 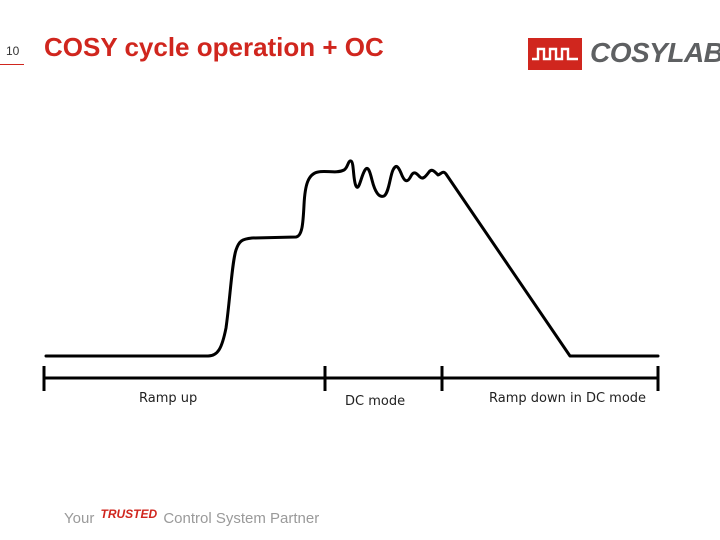 What do you see at coordinates (567, 398) in the screenshot?
I see `phase-label-ramp-down: Ramp down in DC mode` at bounding box center [567, 398].